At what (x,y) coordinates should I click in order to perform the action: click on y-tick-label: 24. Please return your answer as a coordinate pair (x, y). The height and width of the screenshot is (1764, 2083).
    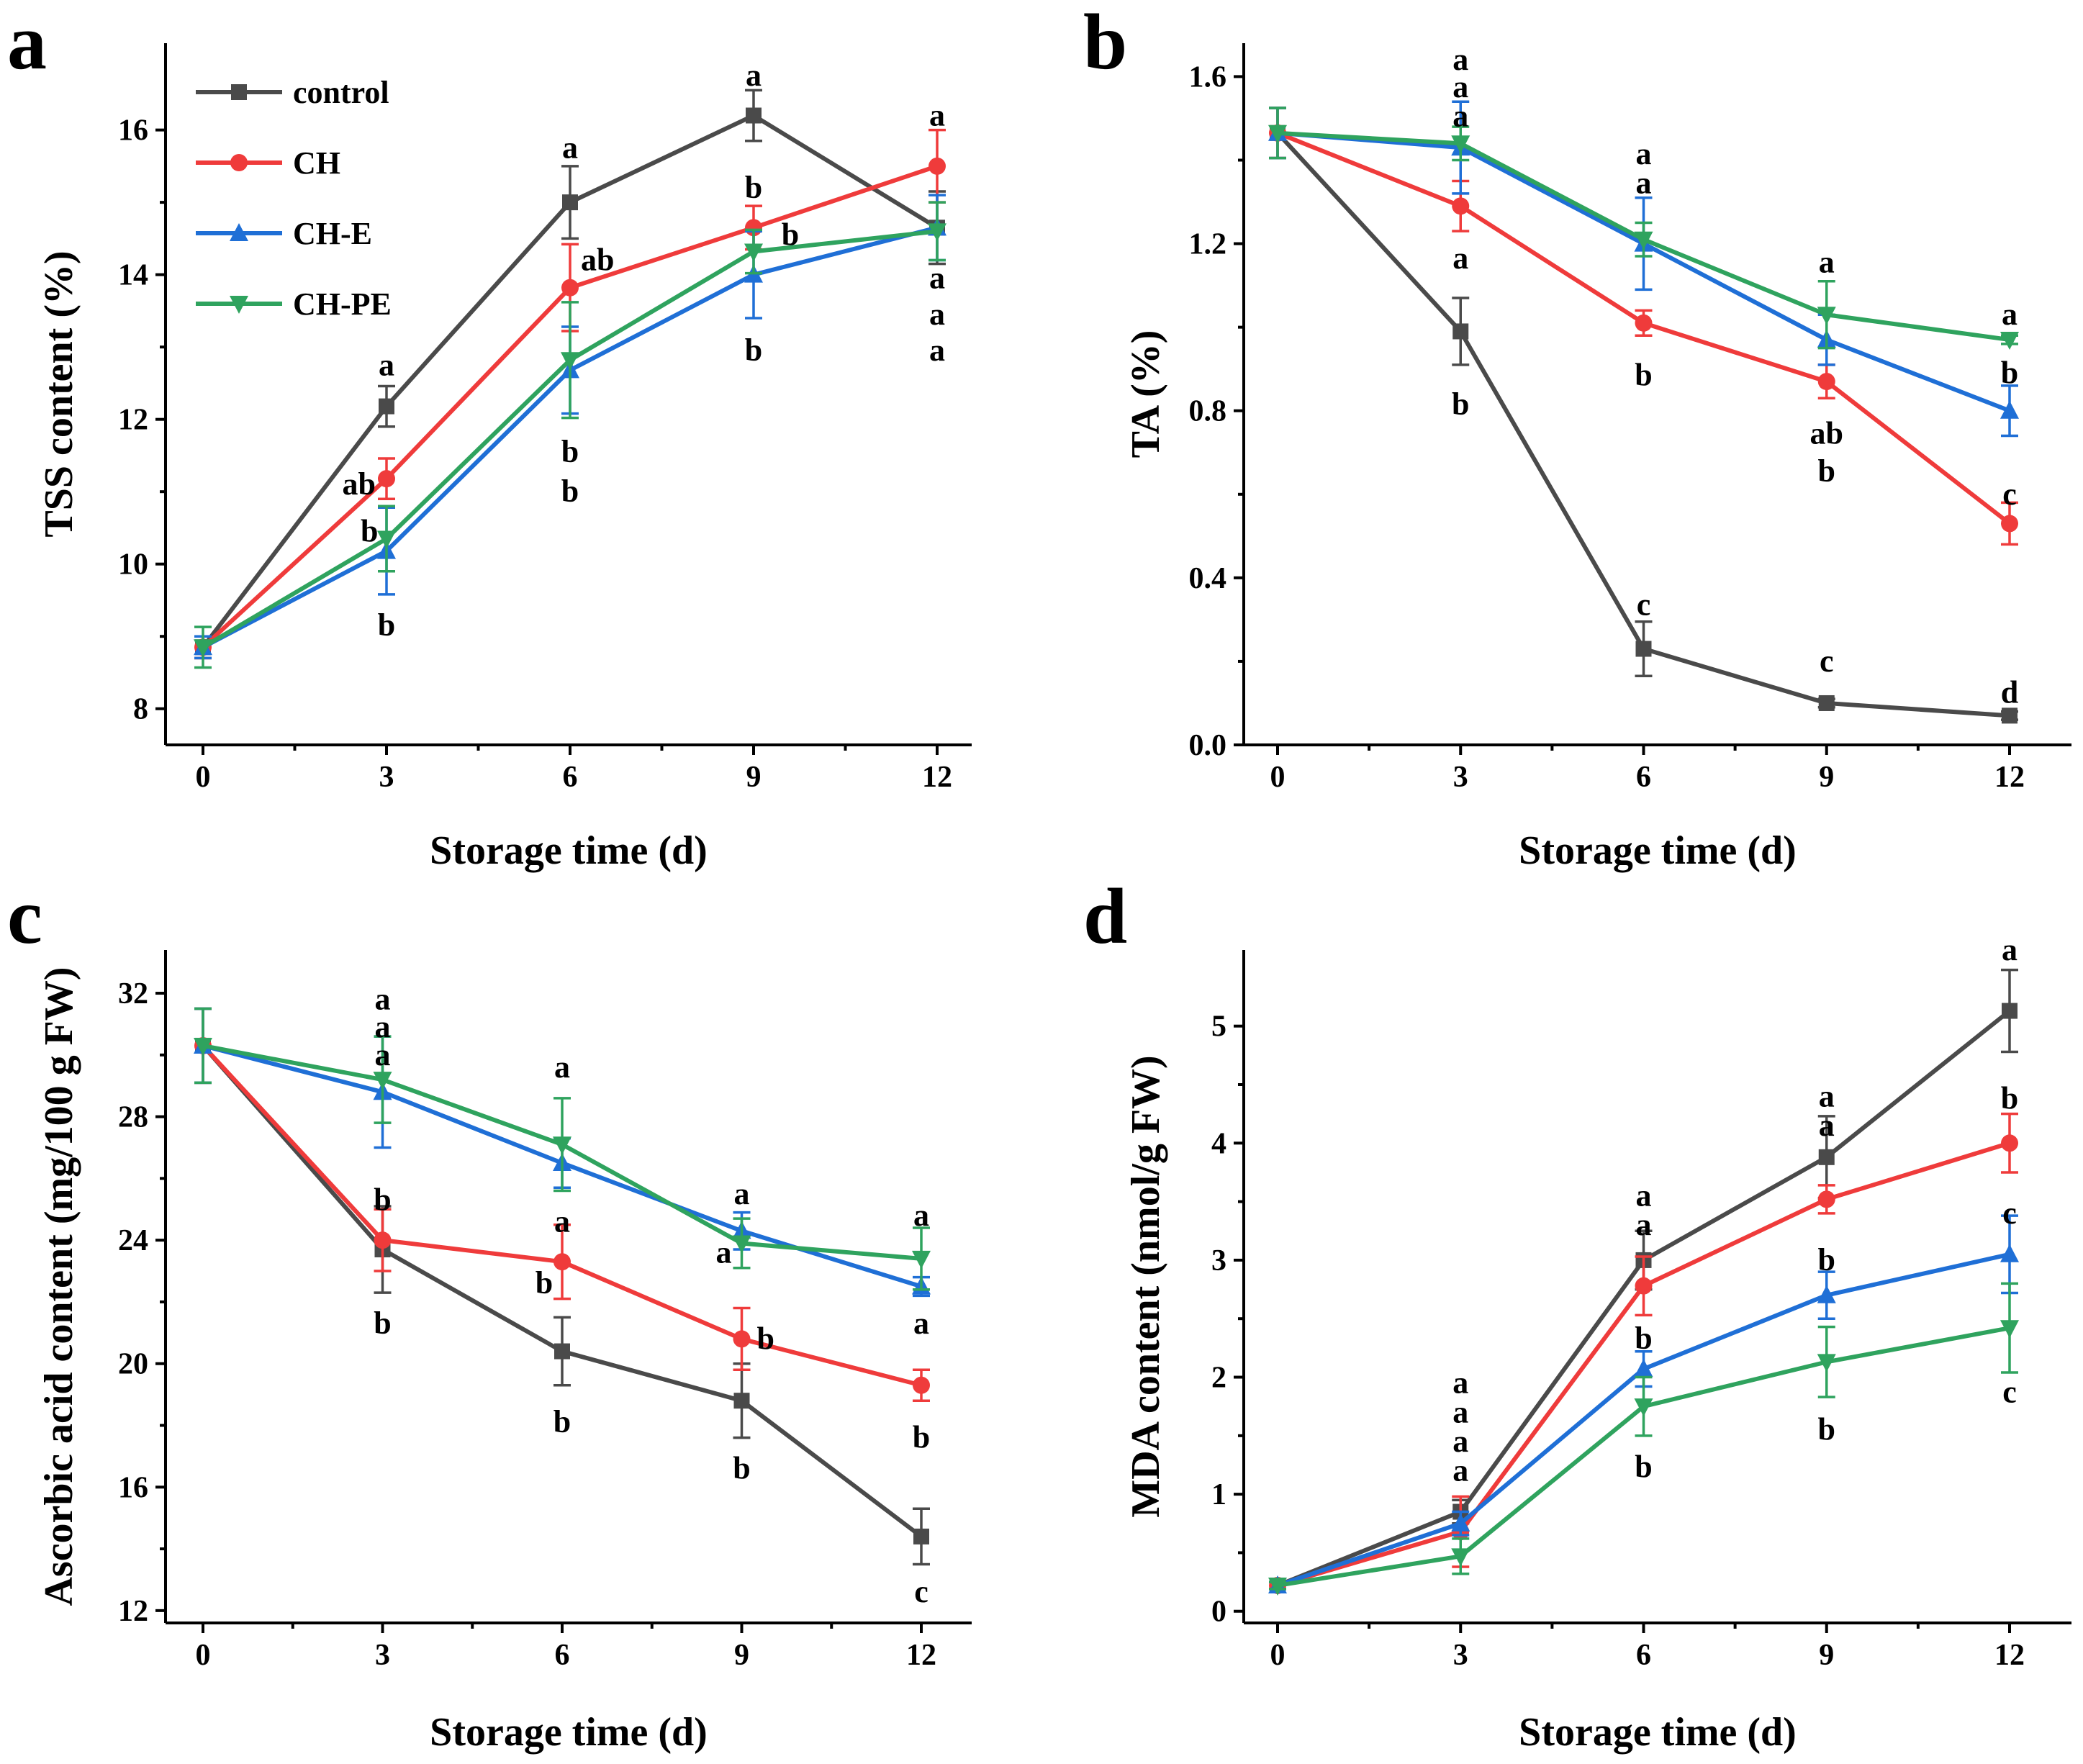
    Looking at the image, I should click on (133, 1240).